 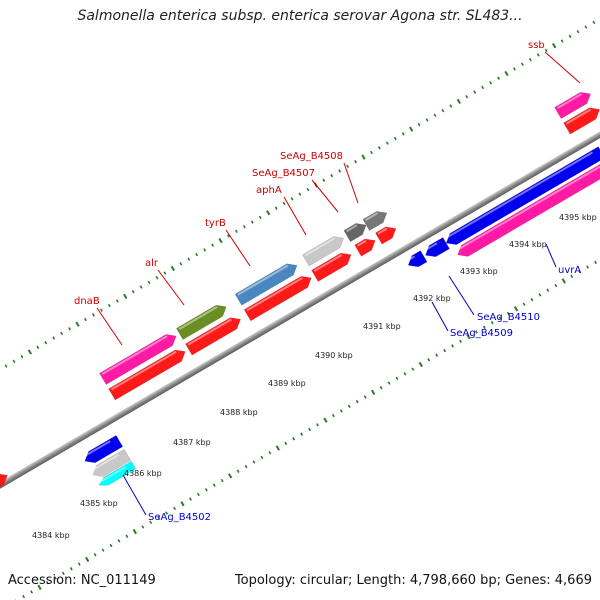 I want to click on kbp-label-4386: 4386 kbp, so click(x=143, y=473).